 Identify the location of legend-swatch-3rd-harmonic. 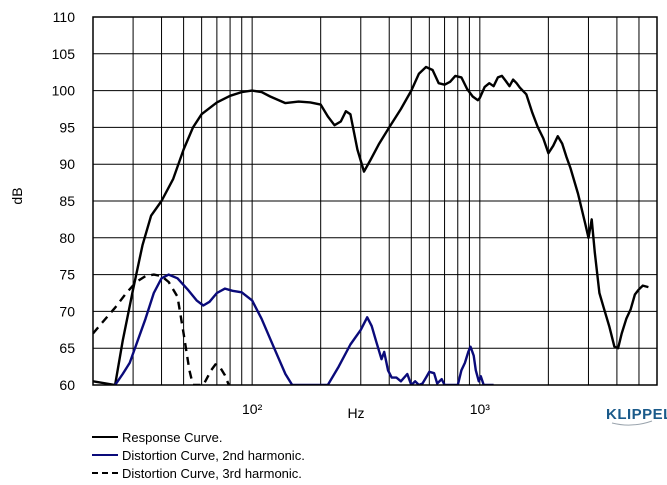
(105, 473).